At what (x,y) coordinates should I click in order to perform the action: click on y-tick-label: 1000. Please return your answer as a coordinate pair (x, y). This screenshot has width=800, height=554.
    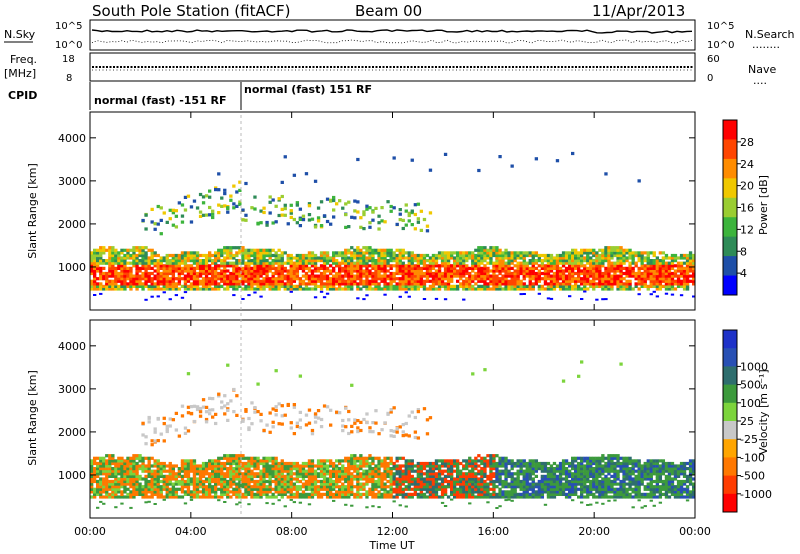
    Looking at the image, I should click on (72, 267).